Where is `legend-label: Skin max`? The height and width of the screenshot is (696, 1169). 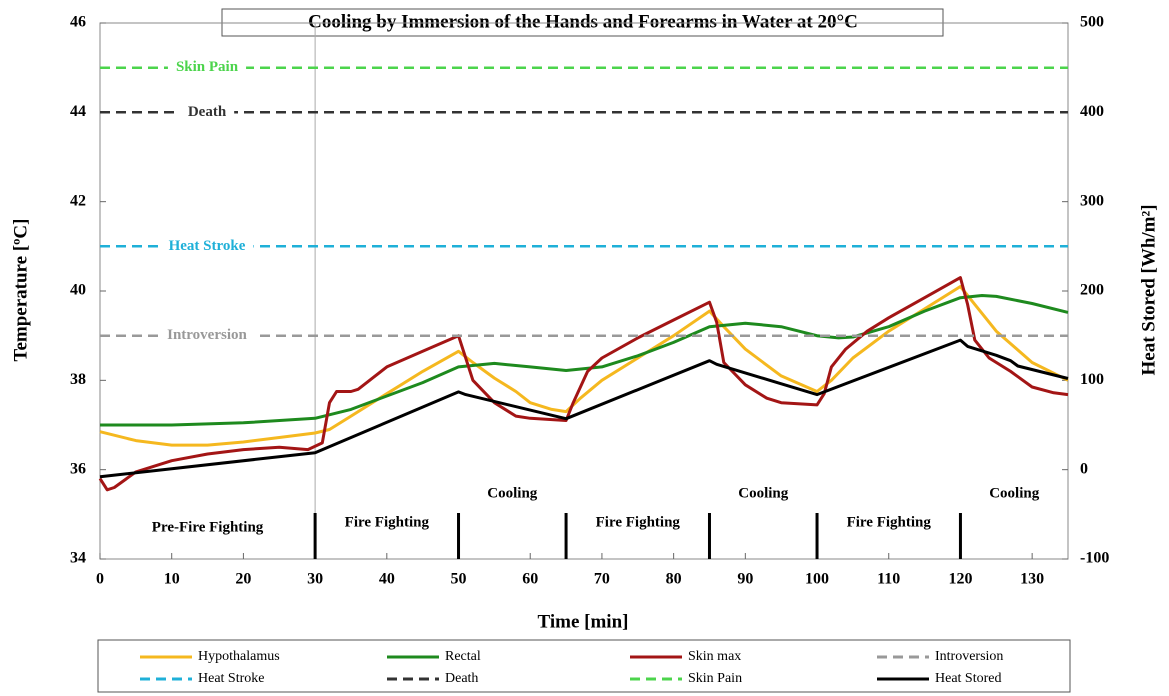 legend-label: Skin max is located at coordinates (714, 656).